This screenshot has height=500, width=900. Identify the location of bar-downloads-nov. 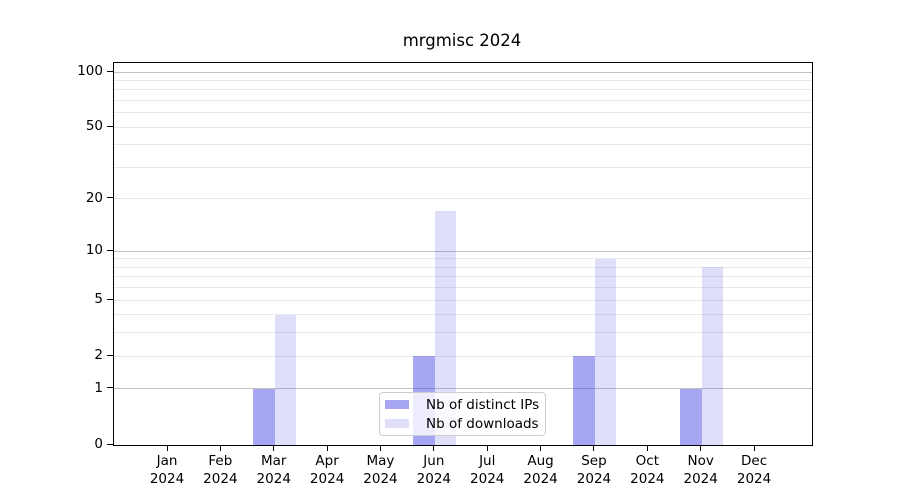
(712, 356).